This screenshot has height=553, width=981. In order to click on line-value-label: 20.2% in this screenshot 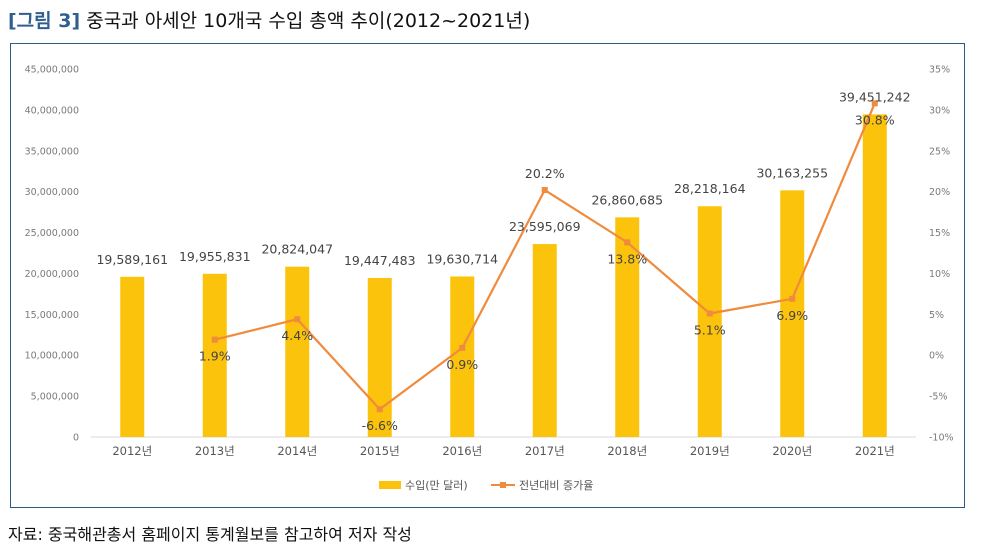, I will do `click(545, 173)`.